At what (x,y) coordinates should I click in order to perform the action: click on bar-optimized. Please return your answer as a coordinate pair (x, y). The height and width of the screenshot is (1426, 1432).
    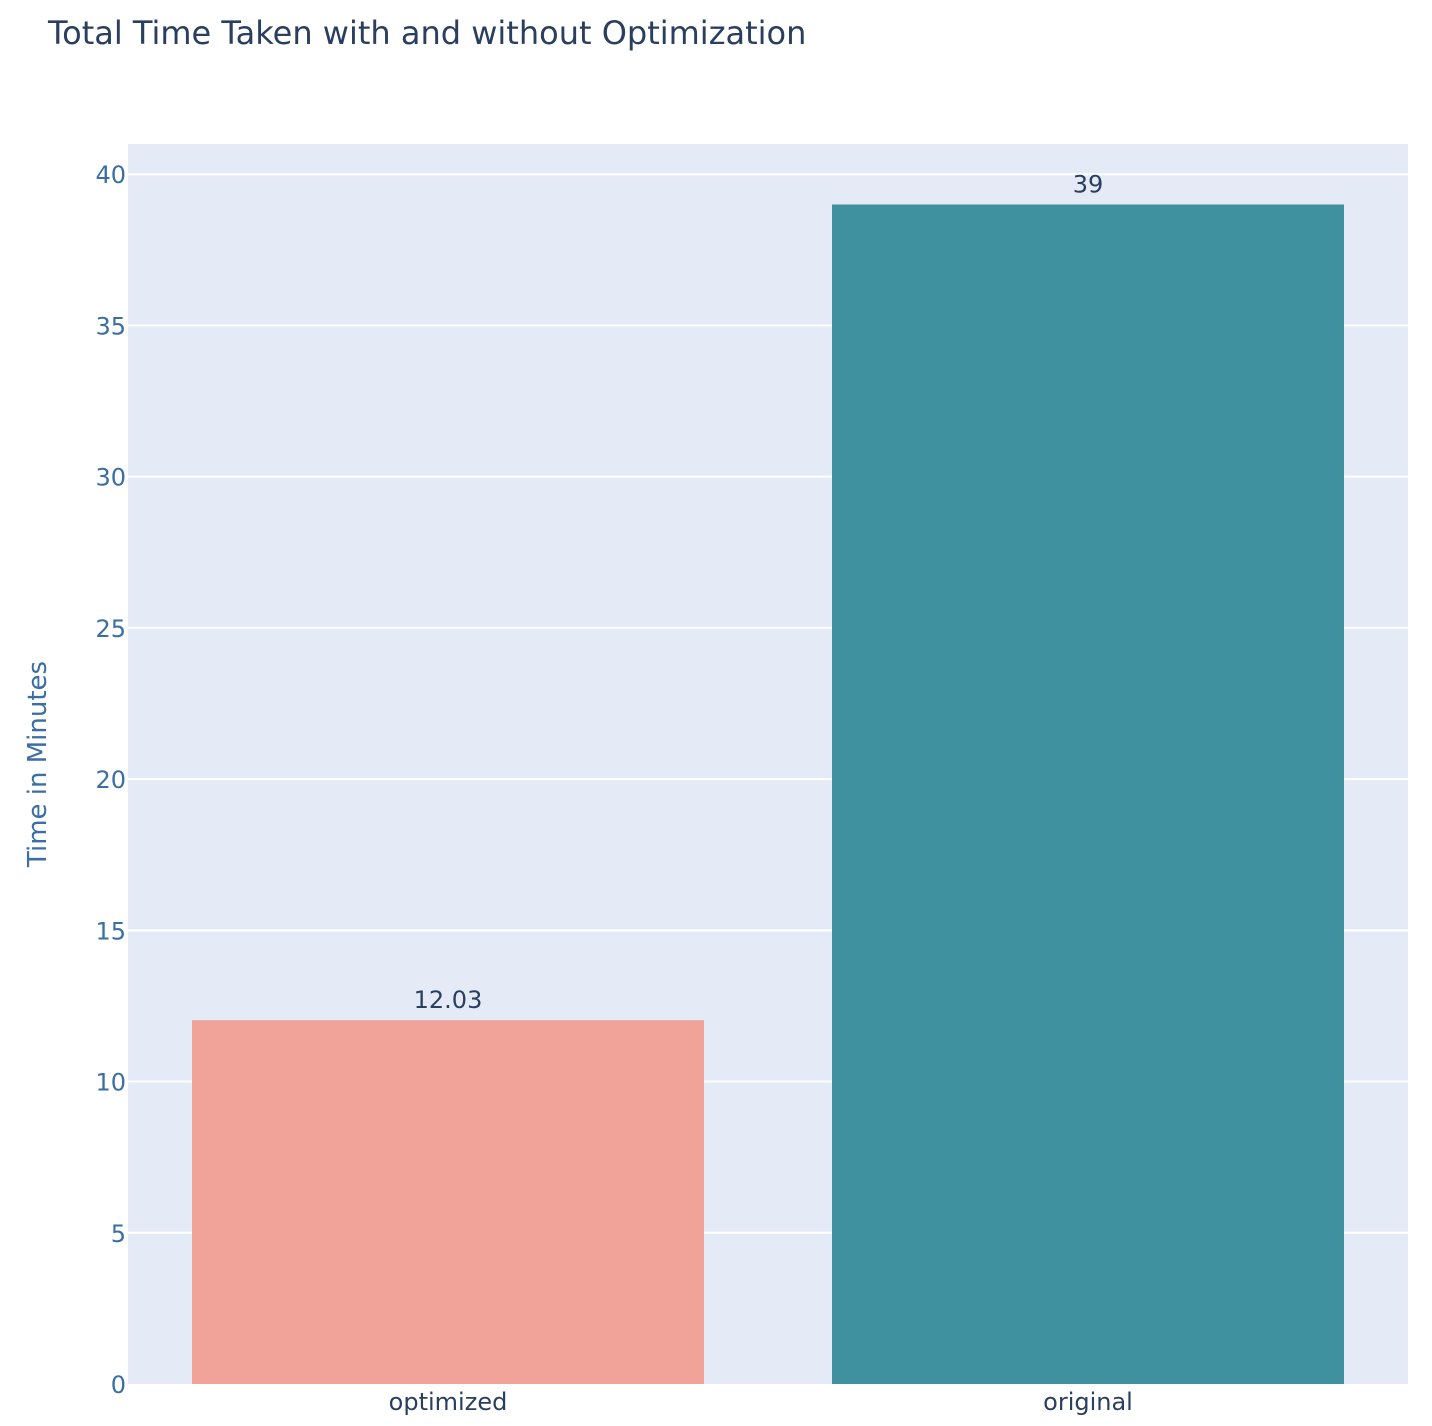
    Looking at the image, I should click on (448, 1202).